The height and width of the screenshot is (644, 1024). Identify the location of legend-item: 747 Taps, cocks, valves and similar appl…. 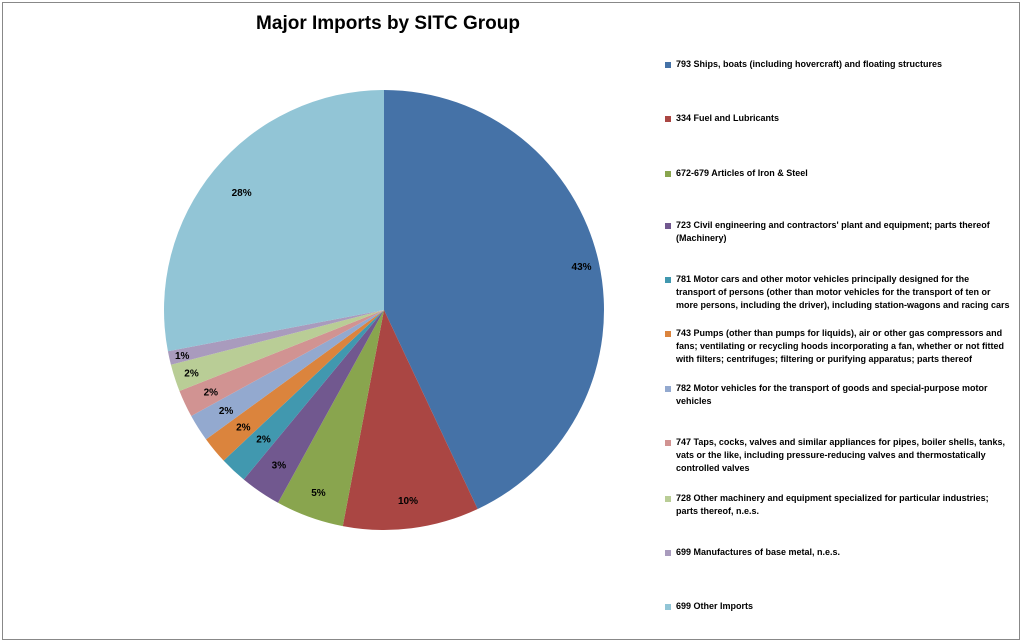
(837, 455).